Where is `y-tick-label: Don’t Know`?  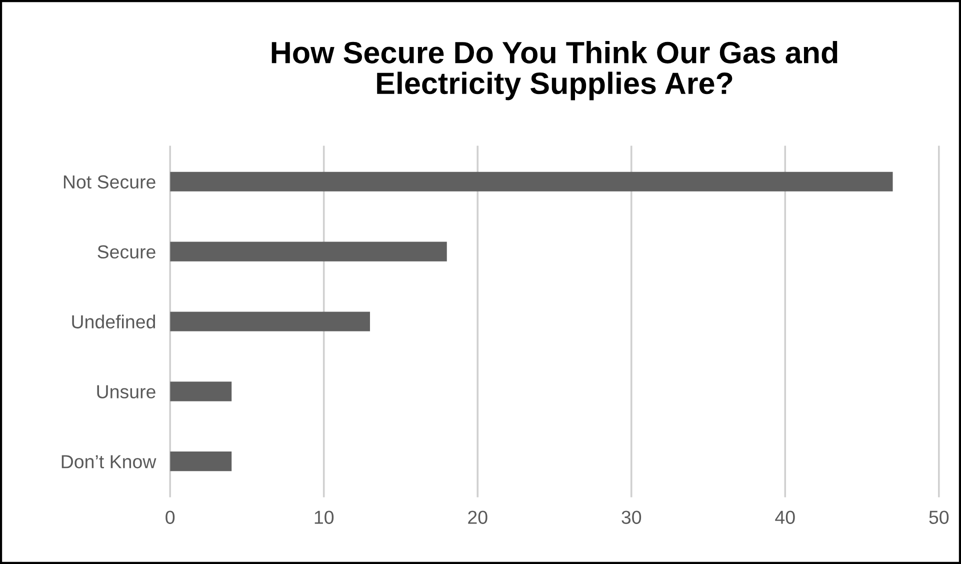
y-tick-label: Don’t Know is located at coordinates (109, 461).